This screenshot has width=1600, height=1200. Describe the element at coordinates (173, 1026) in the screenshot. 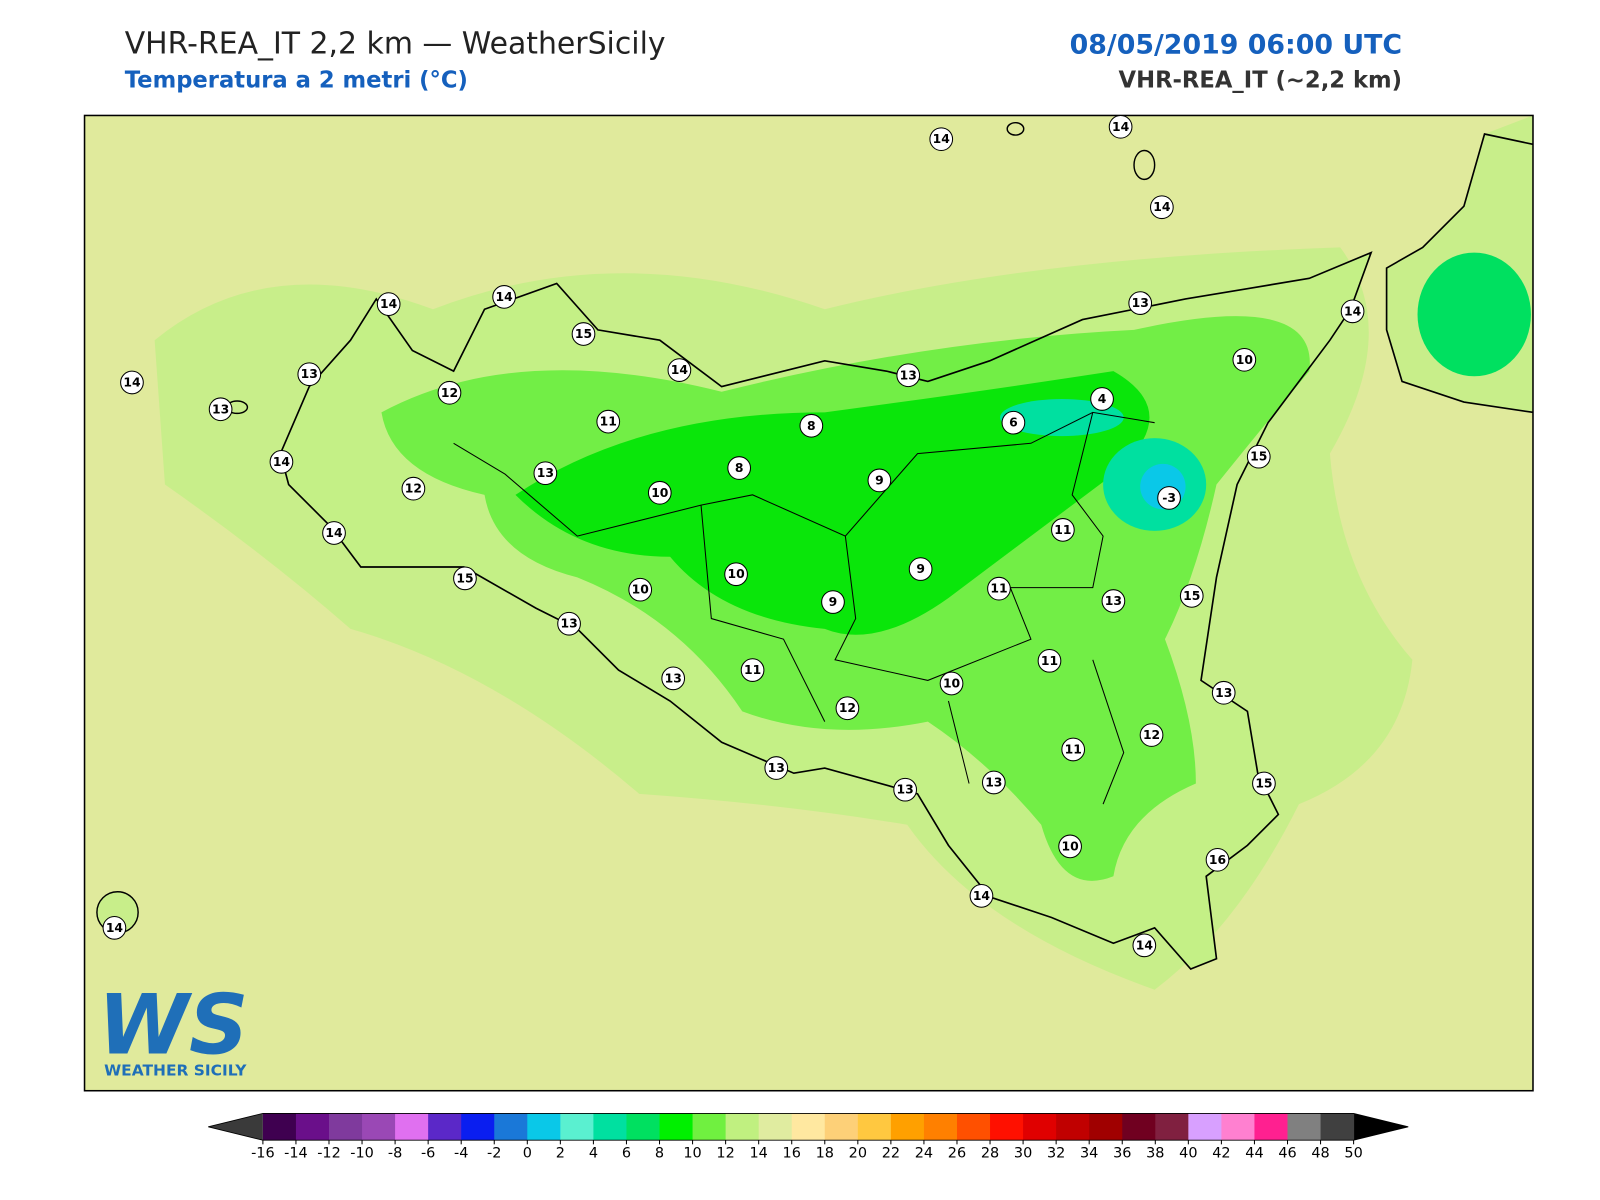

I see `logo-mark: WS` at that location.